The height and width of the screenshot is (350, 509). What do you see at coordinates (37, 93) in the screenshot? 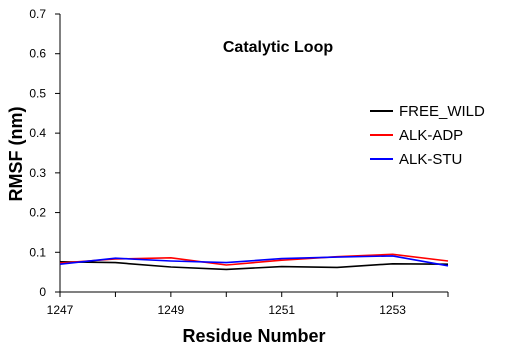
I see `y-tick-label: 0.5` at bounding box center [37, 93].